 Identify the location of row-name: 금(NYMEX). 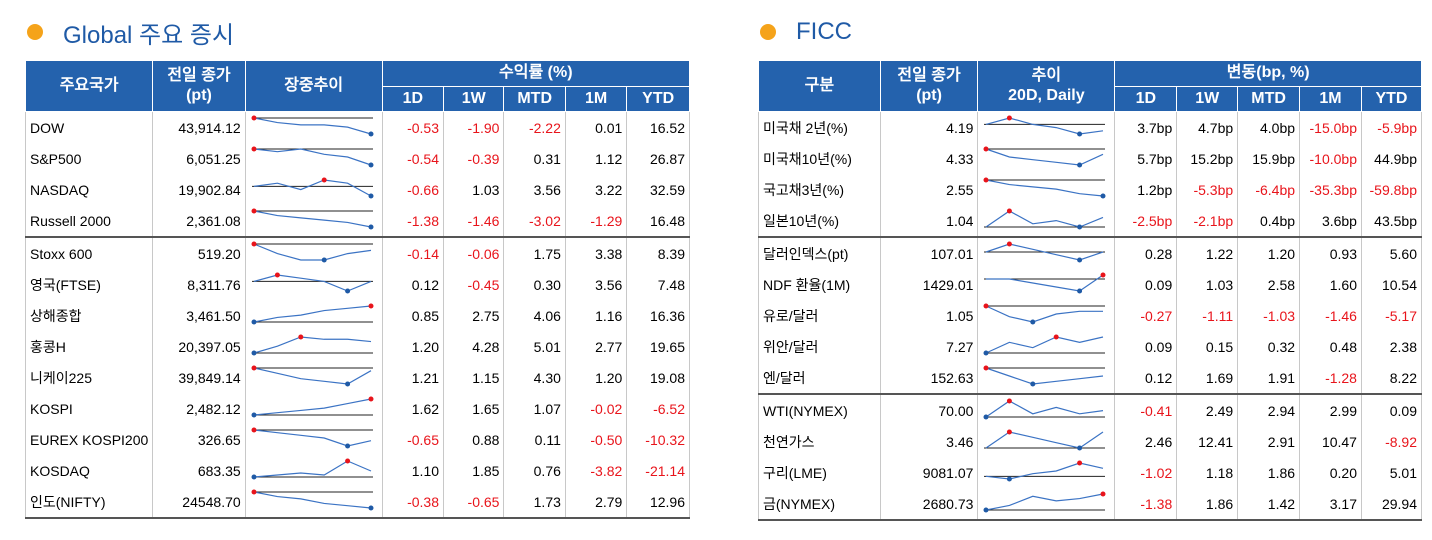
(819, 504).